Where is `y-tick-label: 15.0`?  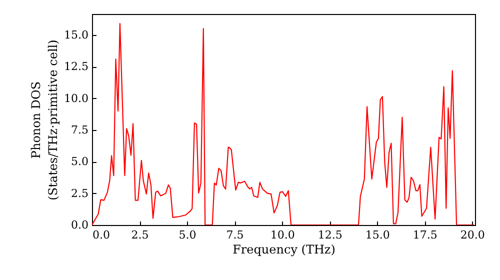
y-tick-label: 15.0 is located at coordinates (76, 35).